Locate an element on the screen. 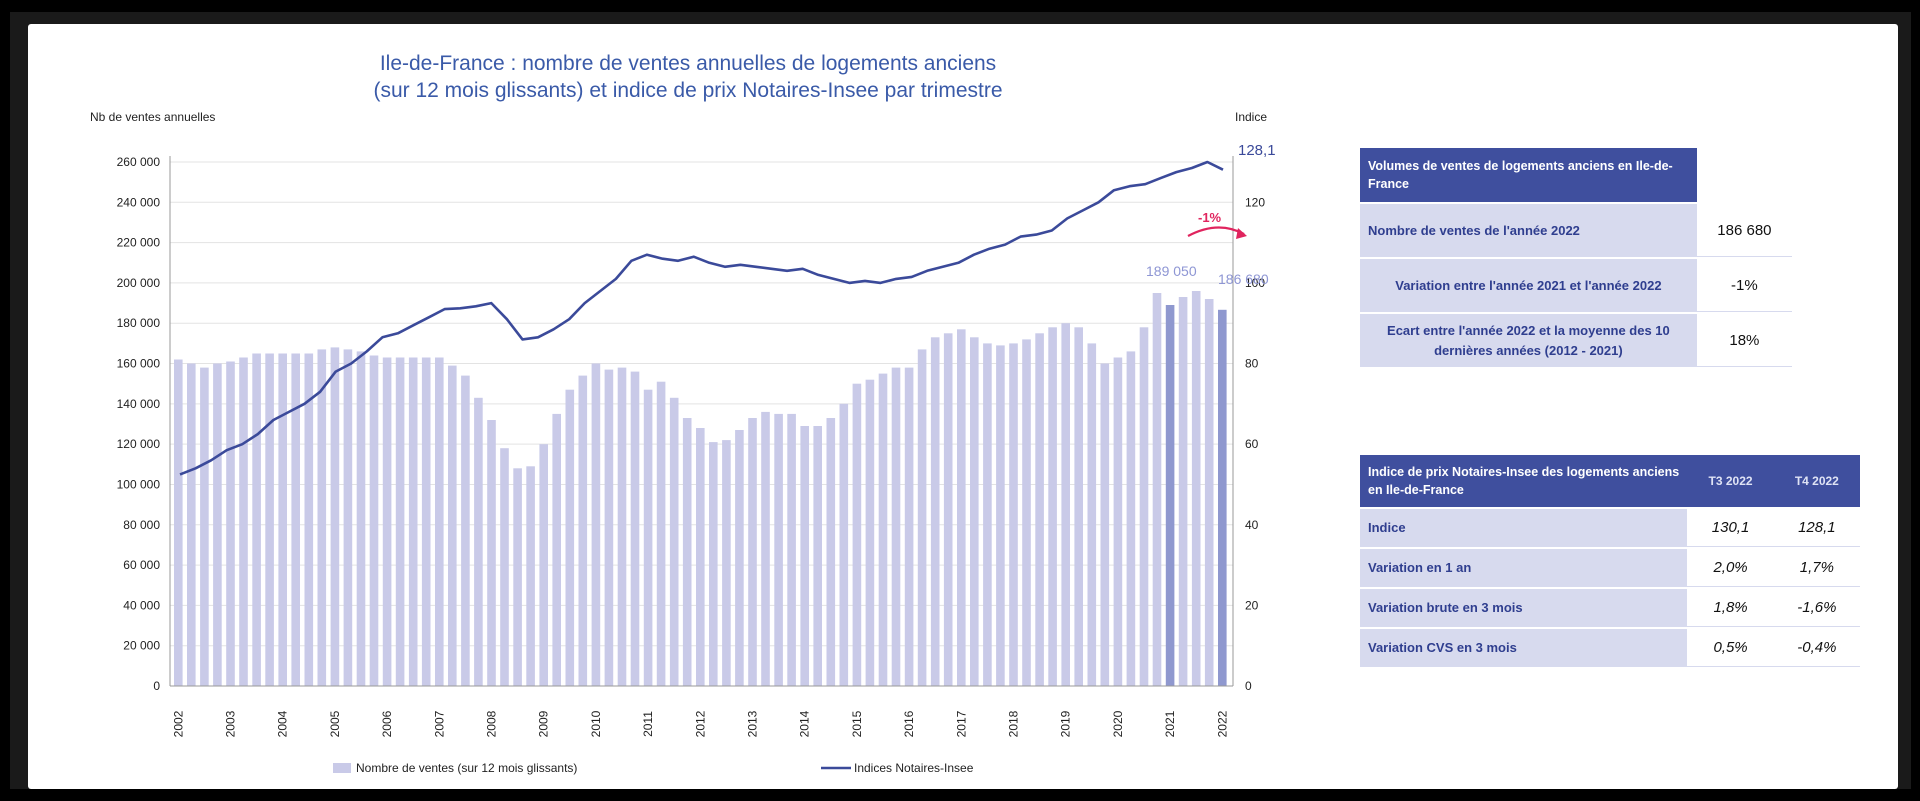 This screenshot has width=1920, height=801. arrow-head-icon is located at coordinates (1241, 233).